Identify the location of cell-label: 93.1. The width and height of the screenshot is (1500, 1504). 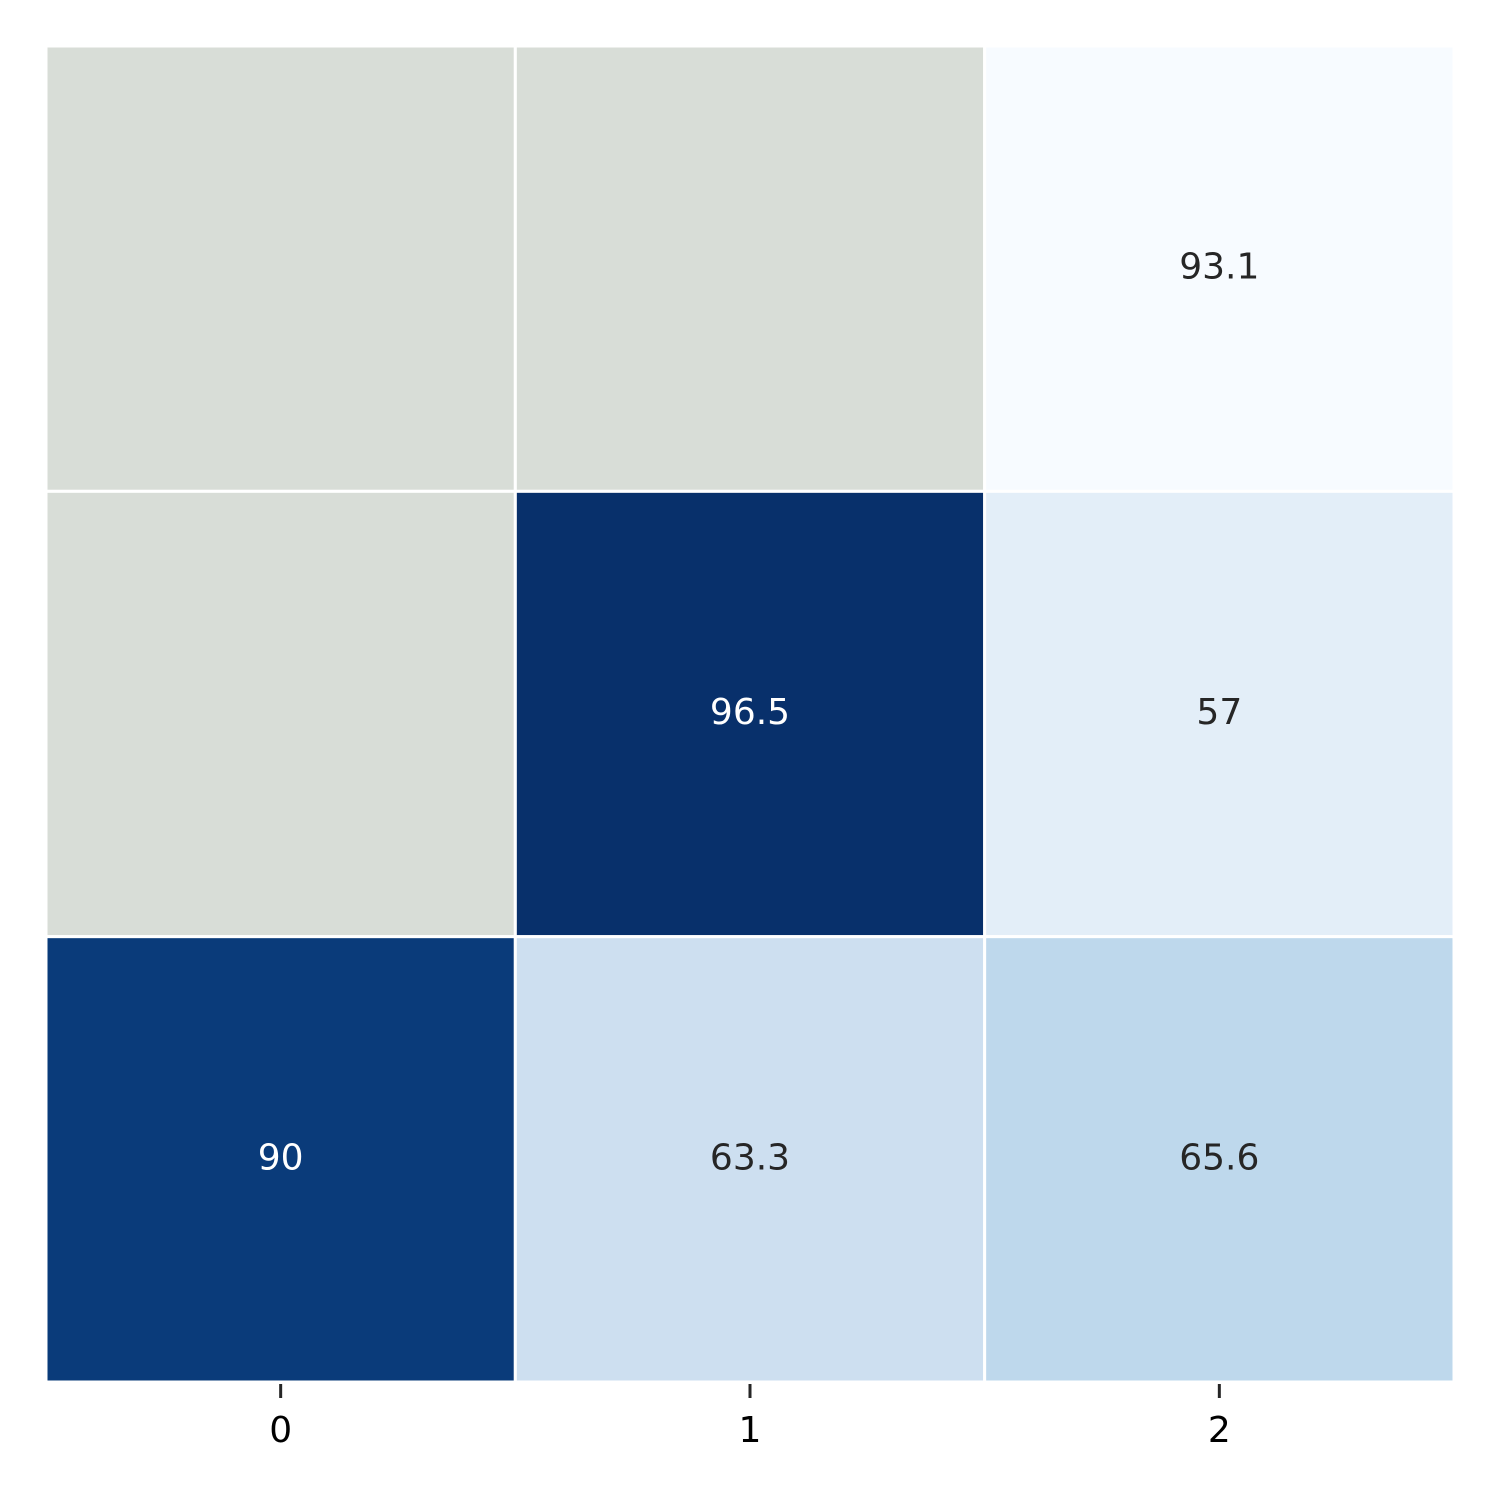
(1219, 267).